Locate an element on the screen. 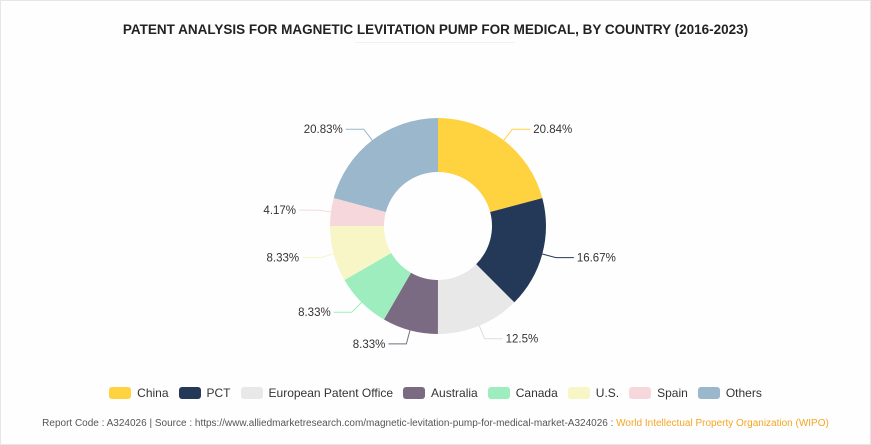 The height and width of the screenshot is (445, 871). legend-label: Spain is located at coordinates (672, 393).